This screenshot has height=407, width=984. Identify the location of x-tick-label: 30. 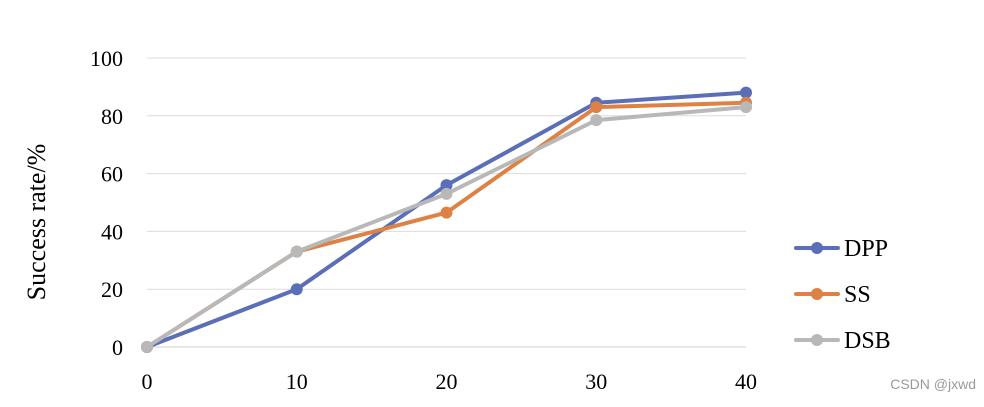
(596, 381).